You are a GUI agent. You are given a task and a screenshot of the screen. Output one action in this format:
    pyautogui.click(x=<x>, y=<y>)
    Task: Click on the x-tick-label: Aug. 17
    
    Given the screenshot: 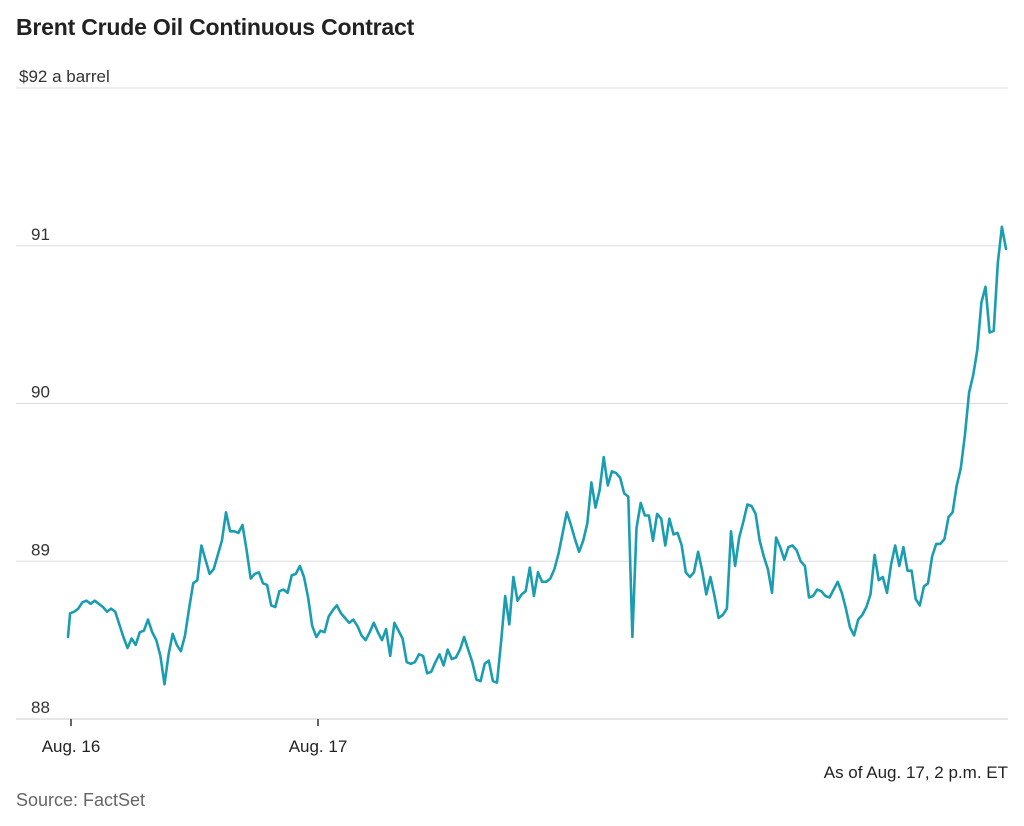 What is the action you would take?
    pyautogui.click(x=318, y=746)
    